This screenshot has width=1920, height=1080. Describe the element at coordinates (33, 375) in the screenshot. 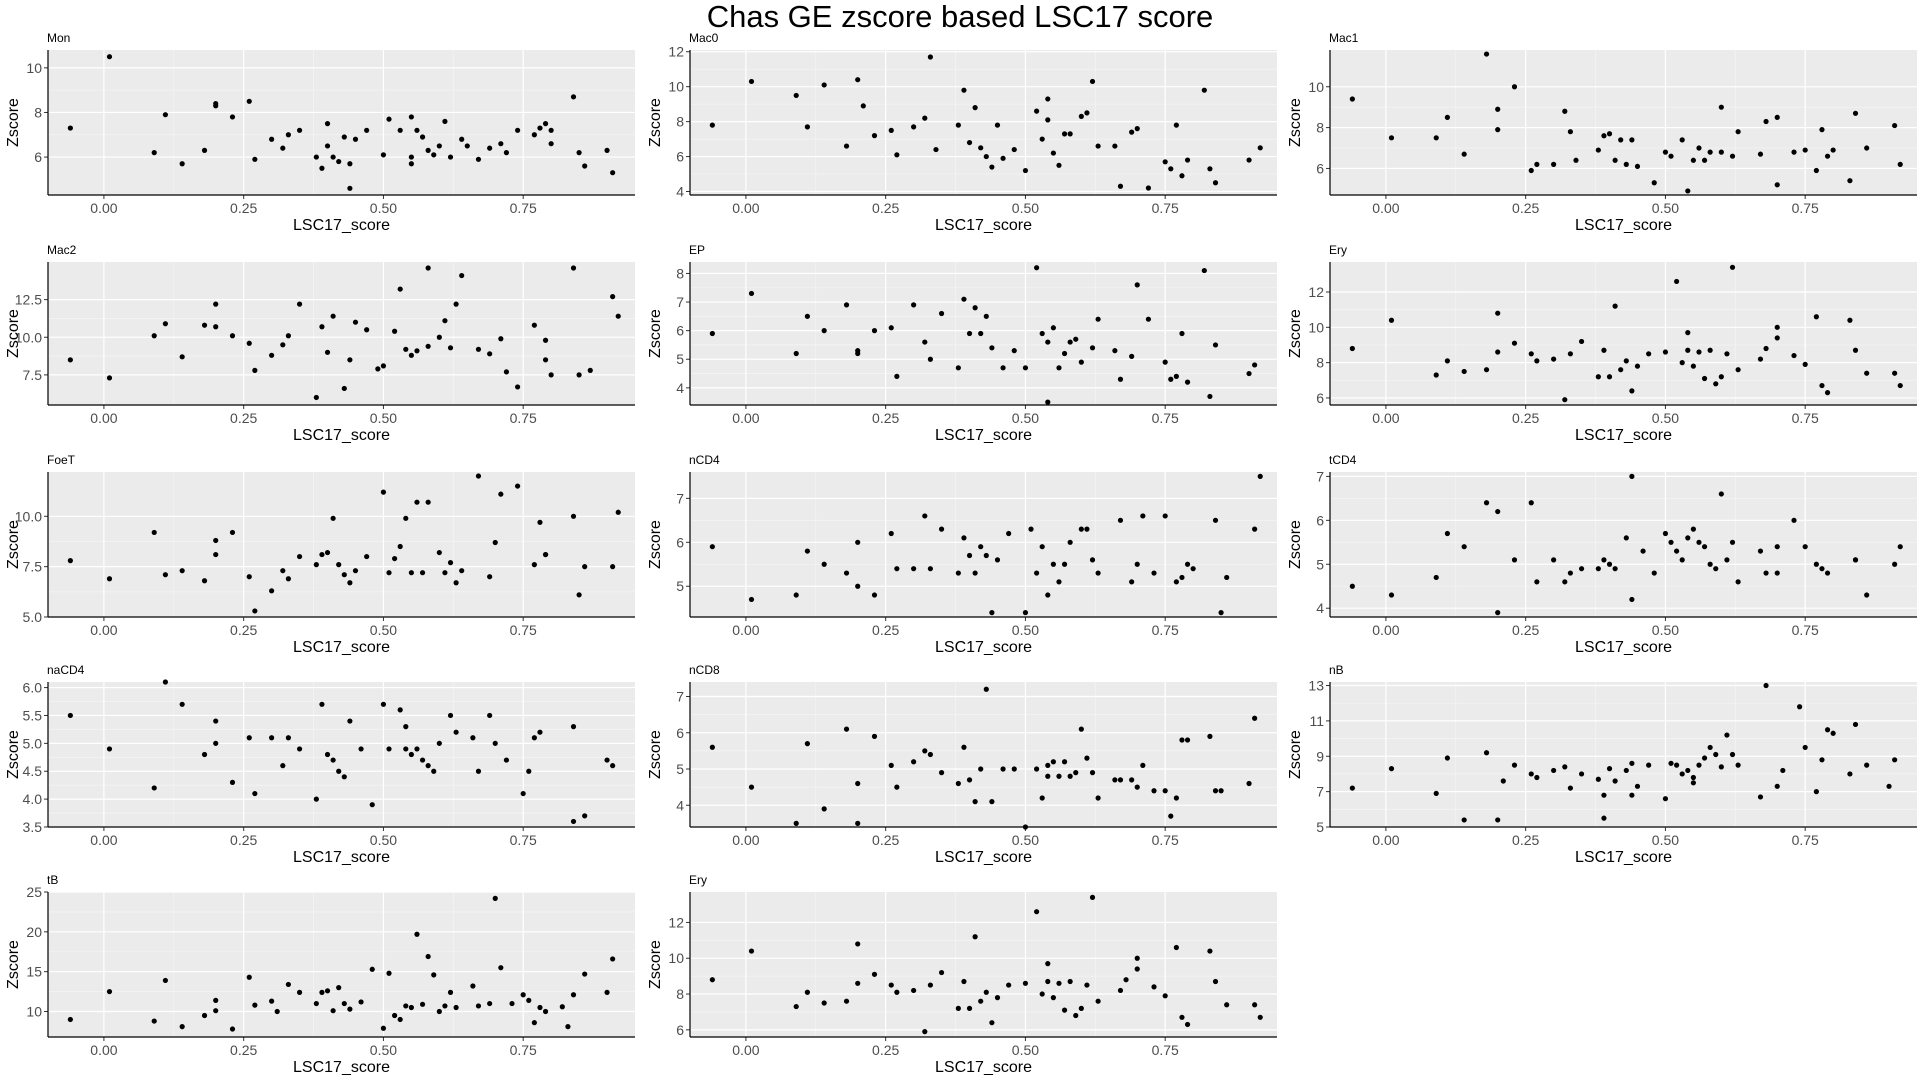

I see `y-tick-label: 7.5` at that location.